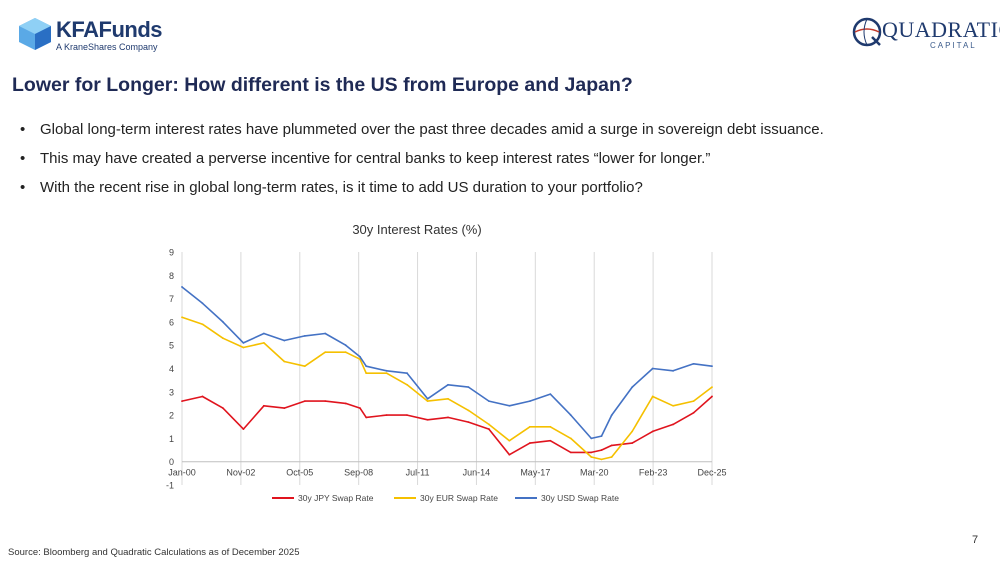  What do you see at coordinates (975, 540) in the screenshot?
I see `page-number: 7` at bounding box center [975, 540].